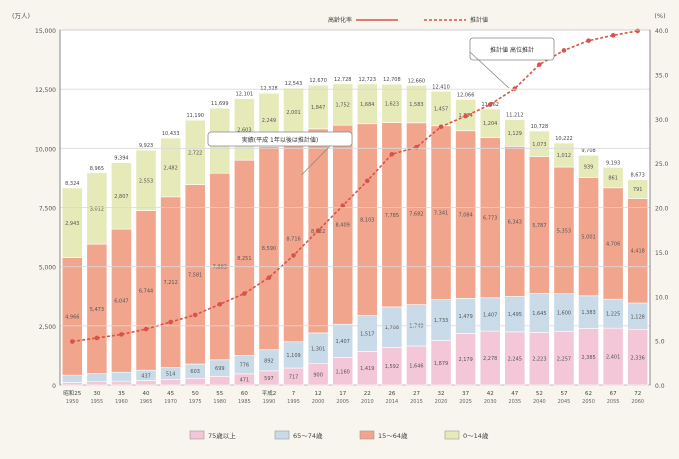 This screenshot has height=459, width=679. I want to click on x-tick-label-bottom: 1950, so click(72, 402).